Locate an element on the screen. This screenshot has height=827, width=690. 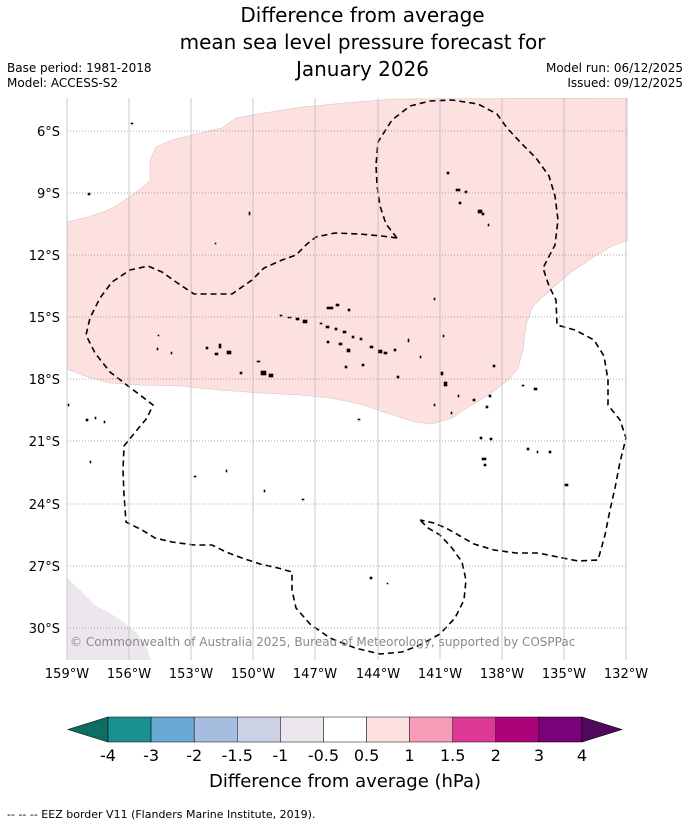
colorbar-tick-label: -2 is located at coordinates (194, 755).